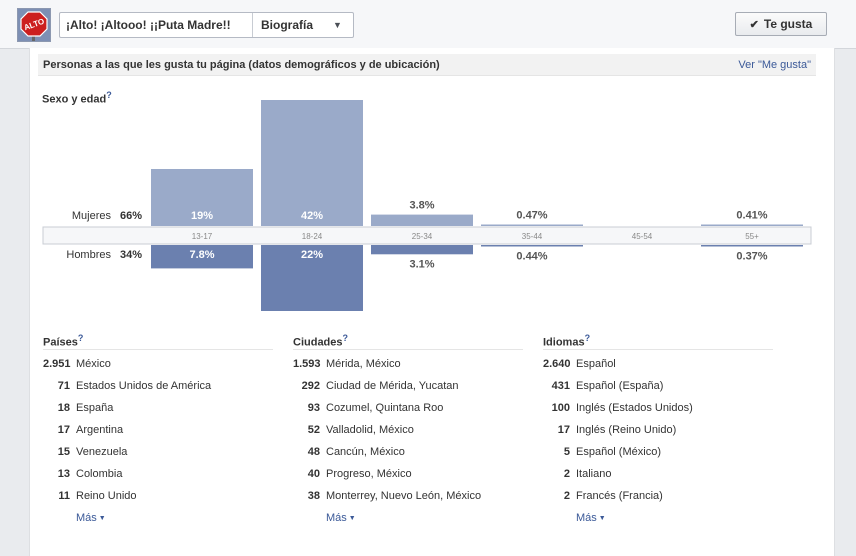  What do you see at coordinates (751, 257) in the screenshot?
I see `men-value-label: 0.37%` at bounding box center [751, 257].